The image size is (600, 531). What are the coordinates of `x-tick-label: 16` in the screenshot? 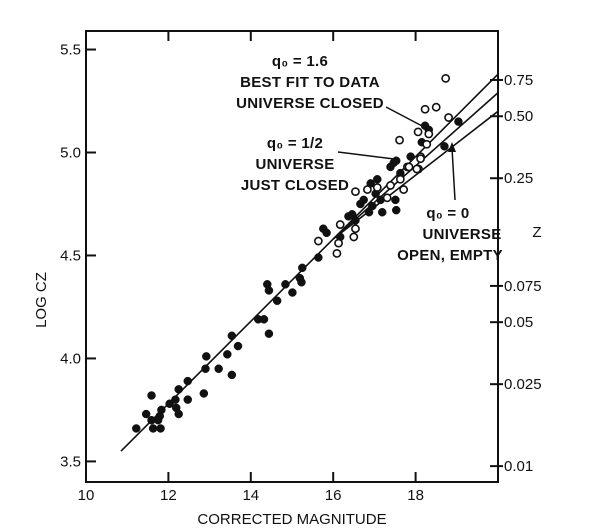 It's located at (333, 495).